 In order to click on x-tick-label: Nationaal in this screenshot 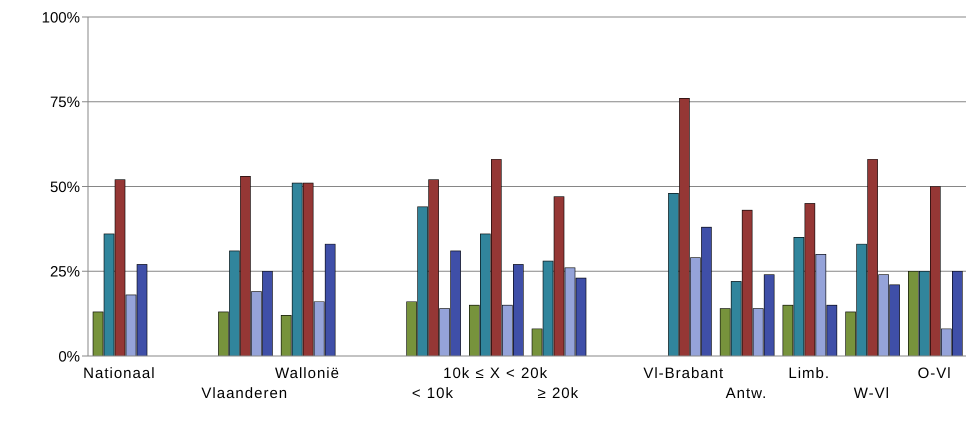, I will do `click(119, 373)`.